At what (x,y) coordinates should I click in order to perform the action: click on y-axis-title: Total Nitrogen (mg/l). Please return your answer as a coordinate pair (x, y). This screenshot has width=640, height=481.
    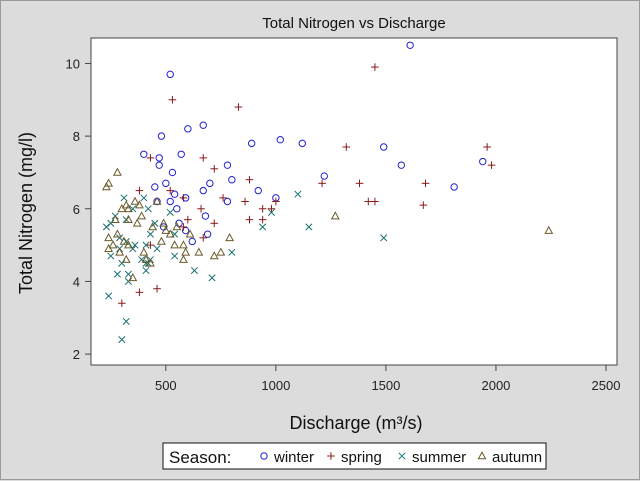
    Looking at the image, I should click on (26, 213).